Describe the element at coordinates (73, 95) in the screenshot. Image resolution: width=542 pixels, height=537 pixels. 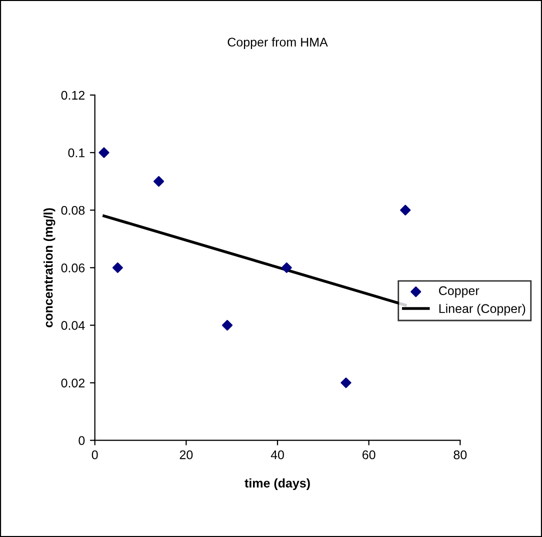
I see `y-tick-label: 0.12` at that location.